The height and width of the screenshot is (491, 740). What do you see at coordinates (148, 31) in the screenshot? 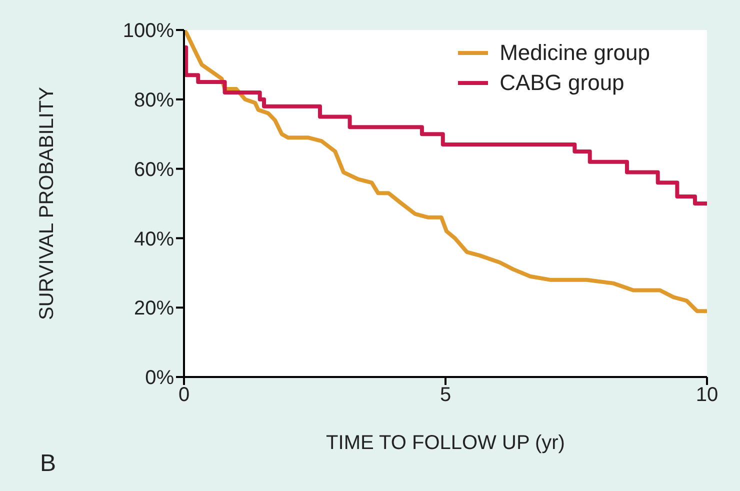
I see `y-tick-label: 100%` at bounding box center [148, 31].